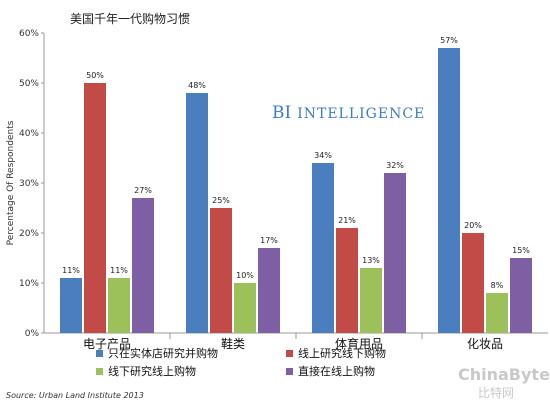  What do you see at coordinates (497, 285) in the screenshot?
I see `bar-value-label: 8%` at bounding box center [497, 285].